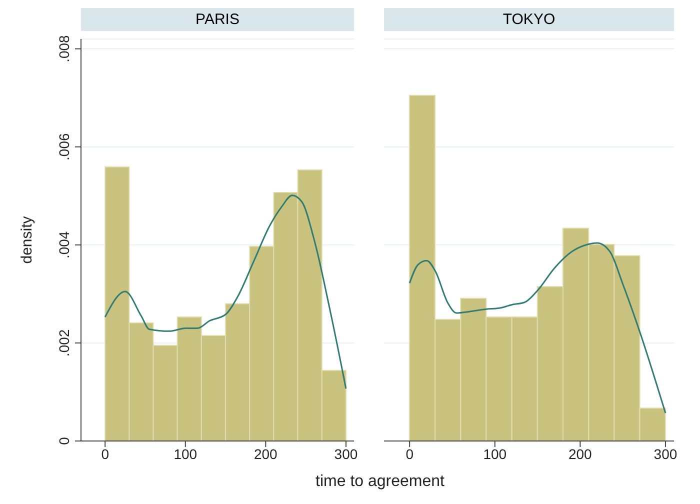  What do you see at coordinates (64, 343) in the screenshot?
I see `y-tick-label: .002` at bounding box center [64, 343].